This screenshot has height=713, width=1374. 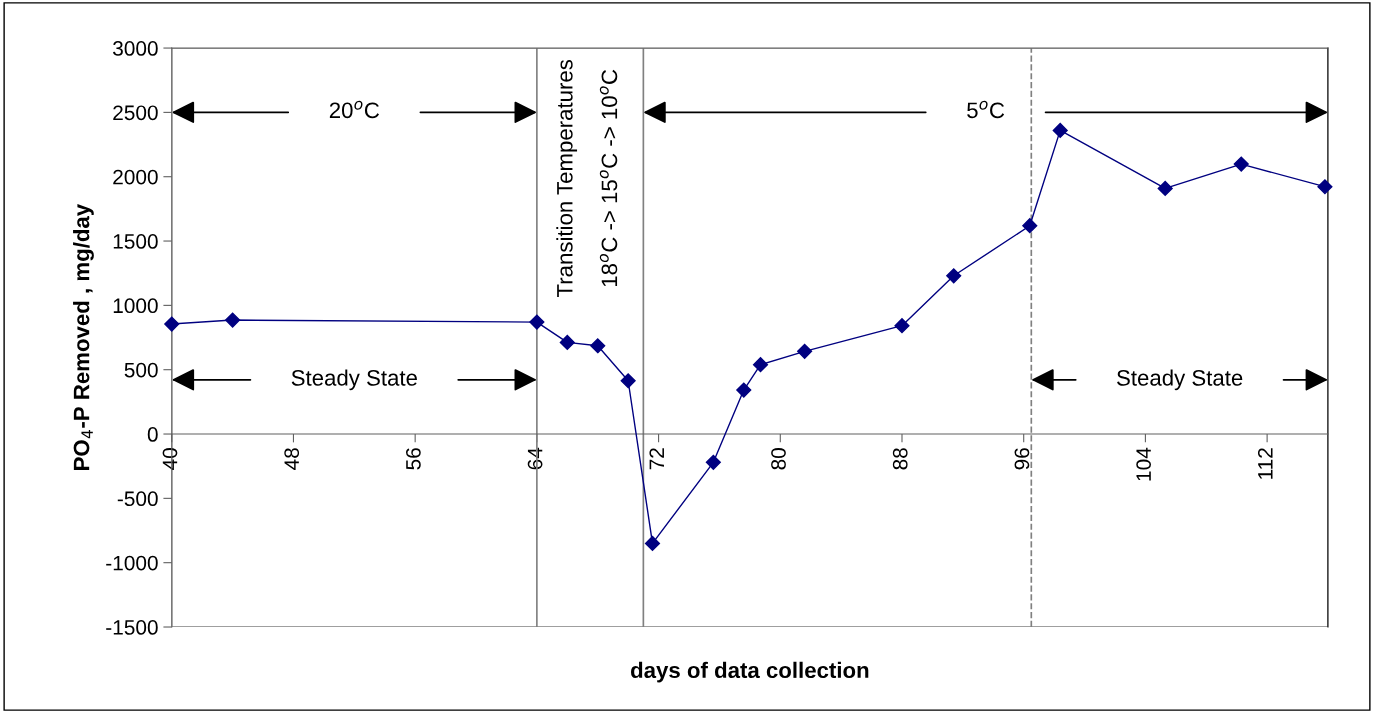 What do you see at coordinates (170, 459) in the screenshot?
I see `x-tick-label: 40` at bounding box center [170, 459].